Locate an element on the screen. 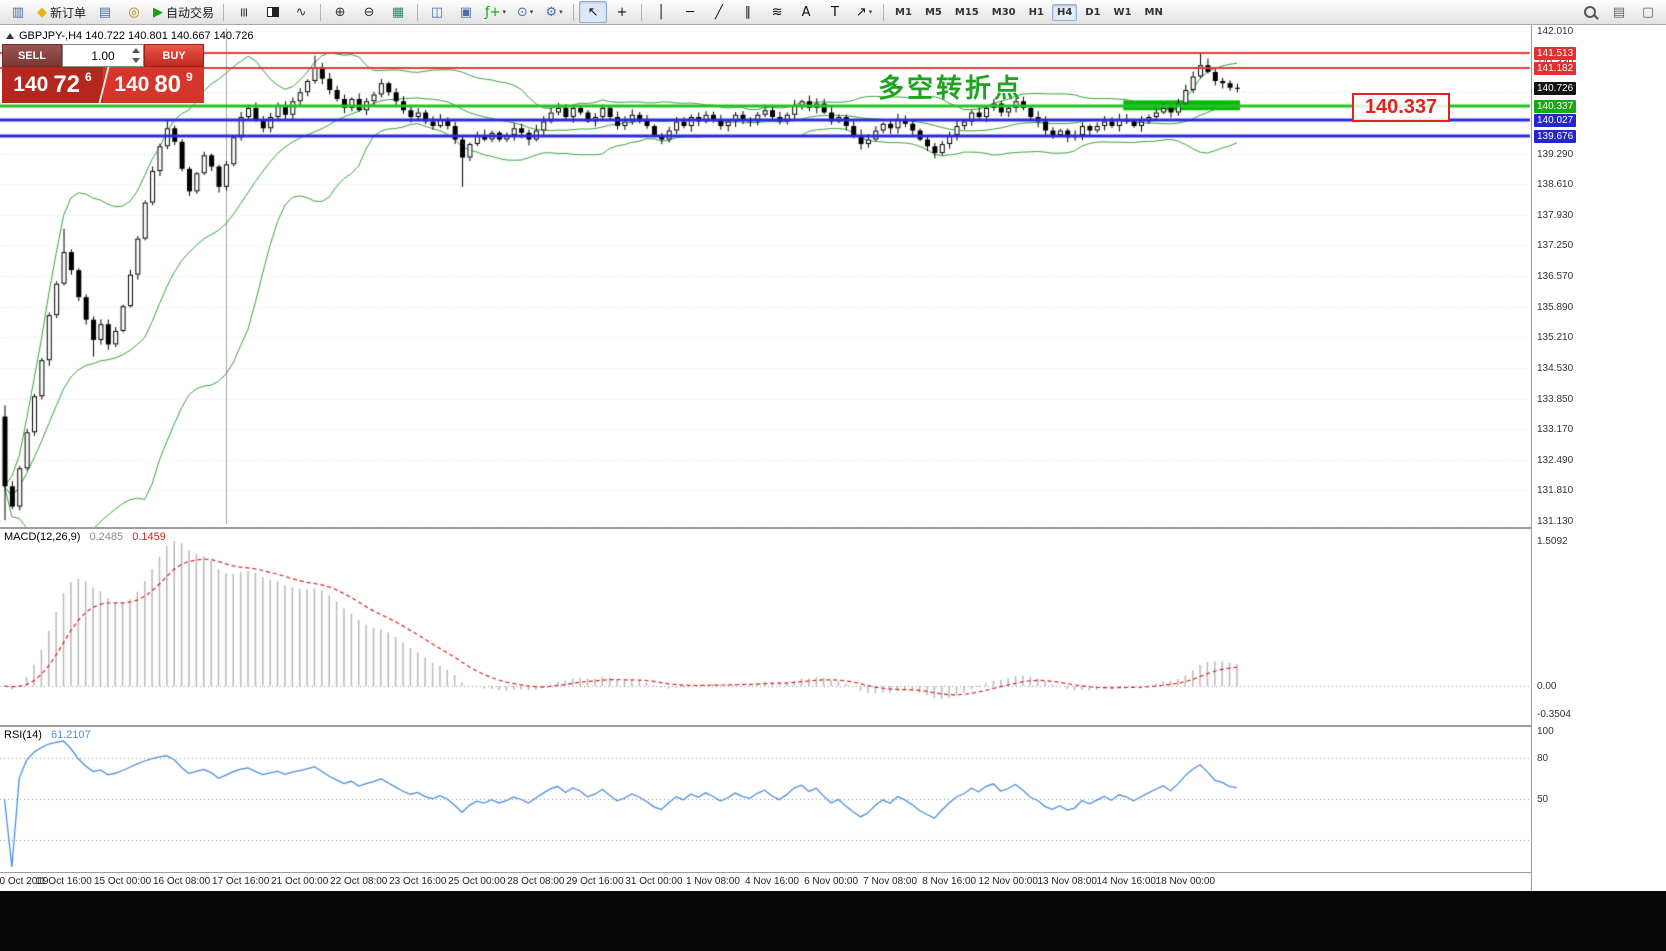  zoom-out-icon: ⊖ is located at coordinates (369, 12).